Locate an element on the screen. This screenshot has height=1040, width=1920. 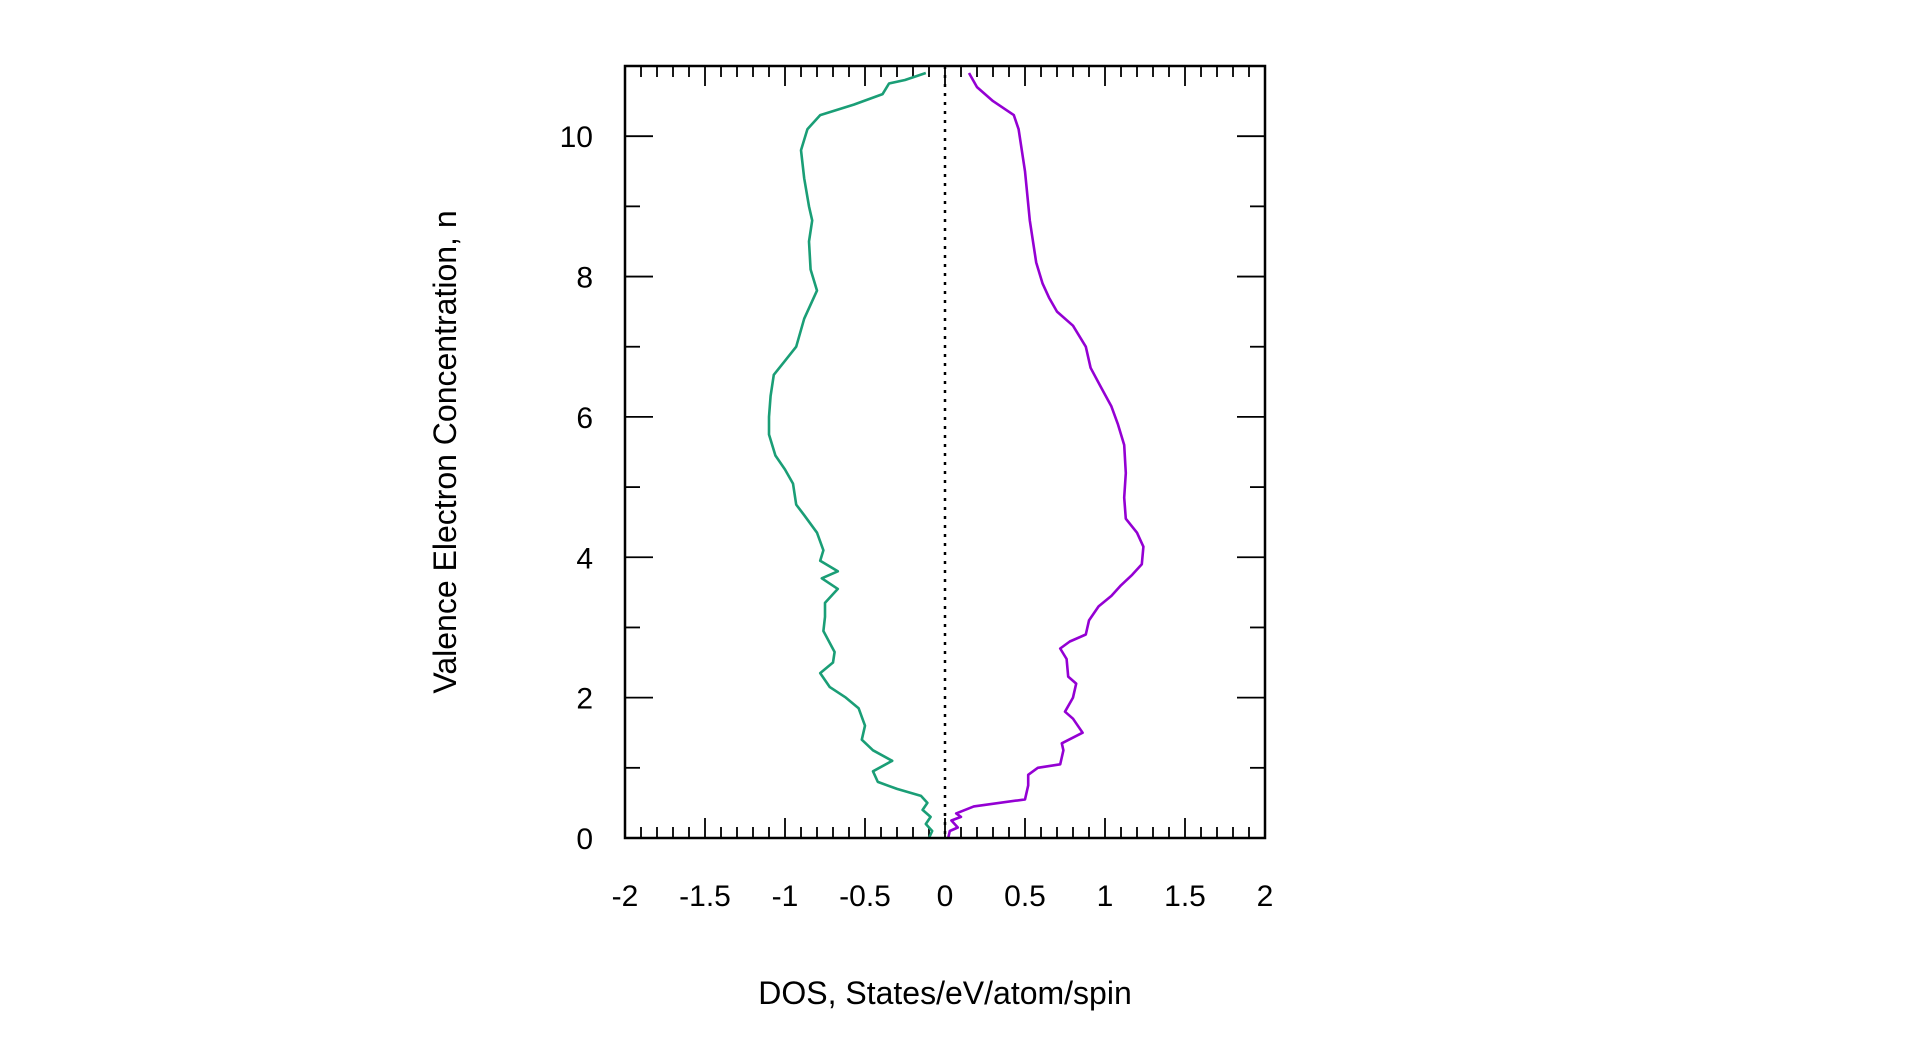
x-tick-label: -1 is located at coordinates (785, 896).